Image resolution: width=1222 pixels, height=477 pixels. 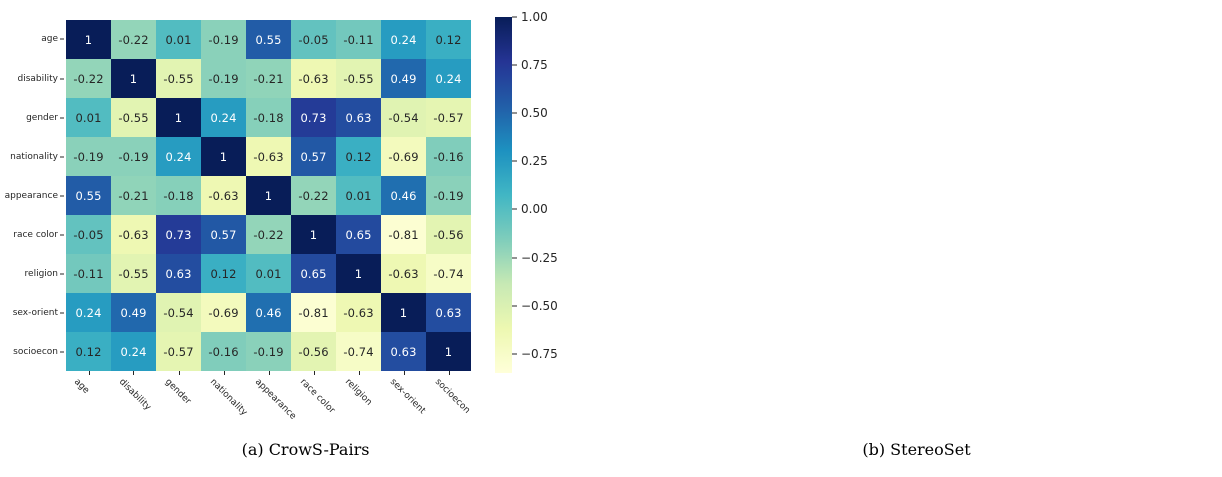 What do you see at coordinates (452, 396) in the screenshot?
I see `x-axis-tick-label: socioecon` at bounding box center [452, 396].